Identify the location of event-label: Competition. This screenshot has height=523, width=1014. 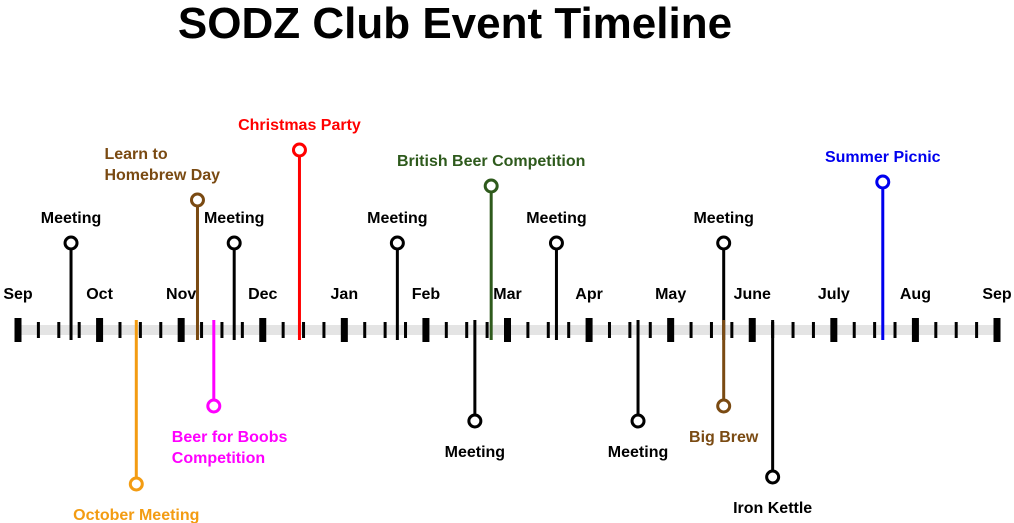
(218, 458).